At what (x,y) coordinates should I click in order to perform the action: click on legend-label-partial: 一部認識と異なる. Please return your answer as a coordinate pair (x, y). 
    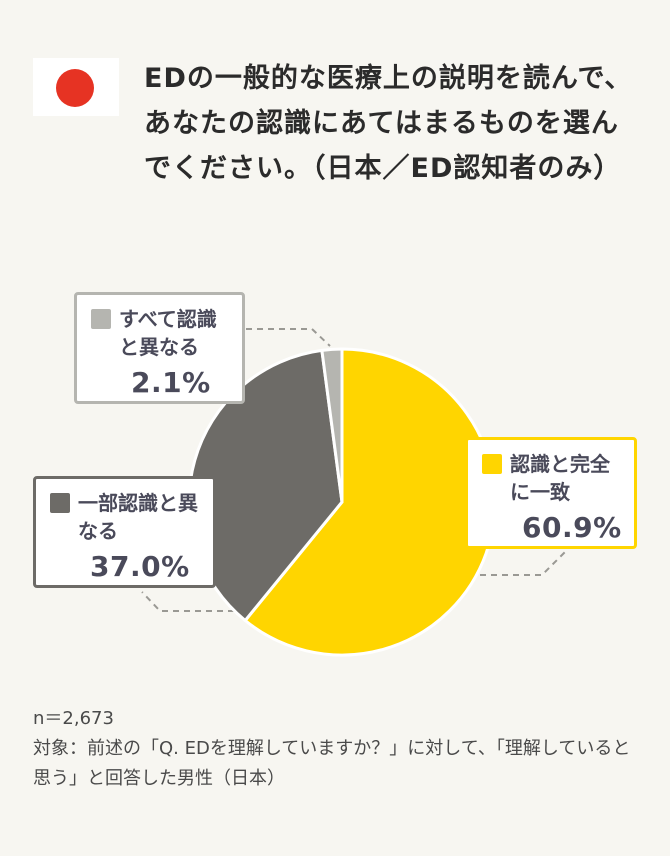
    Looking at the image, I should click on (138, 517).